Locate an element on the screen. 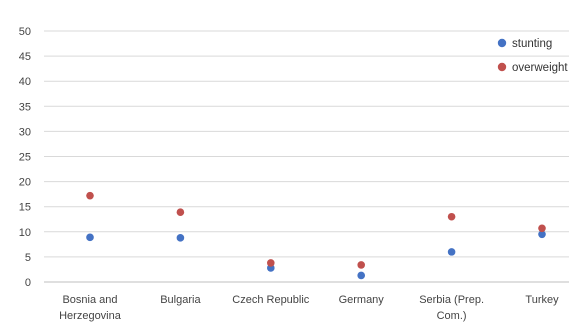 This screenshot has height=325, width=569. overweight-legend-label: overweight is located at coordinates (540, 68).